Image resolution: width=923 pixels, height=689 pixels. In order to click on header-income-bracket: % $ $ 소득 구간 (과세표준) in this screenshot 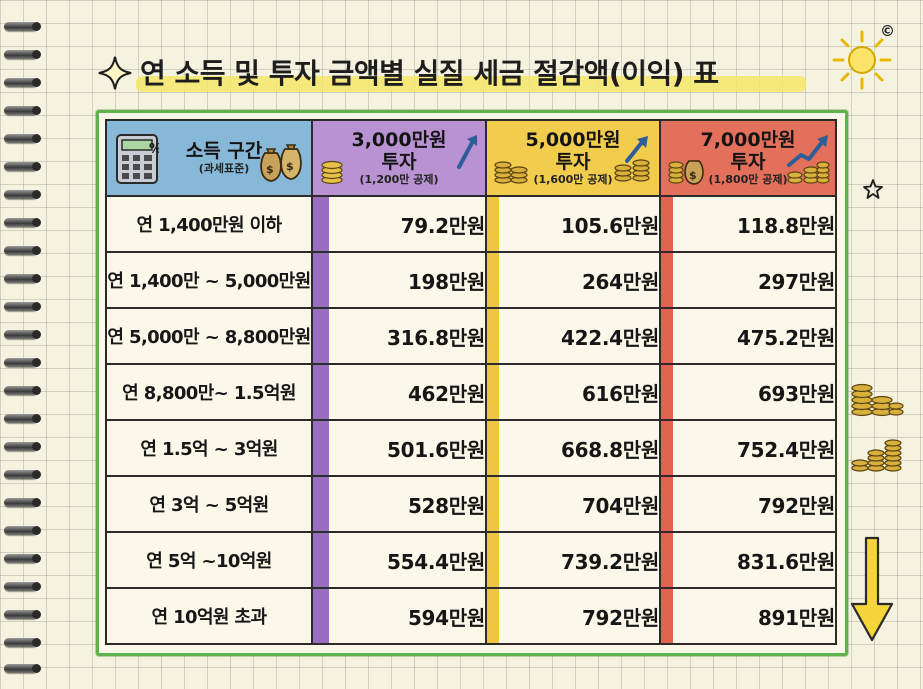, I will do `click(209, 158)`.